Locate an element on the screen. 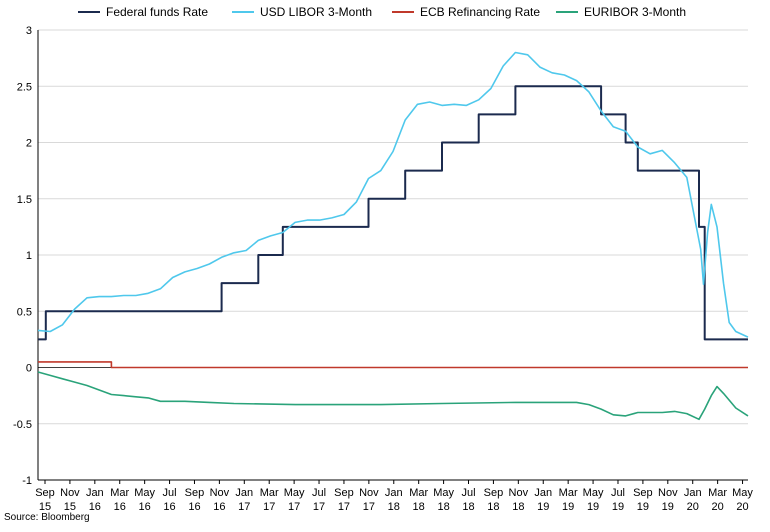 Image resolution: width=770 pixels, height=532 pixels. y-tick-label: 0.5 is located at coordinates (24, 312).